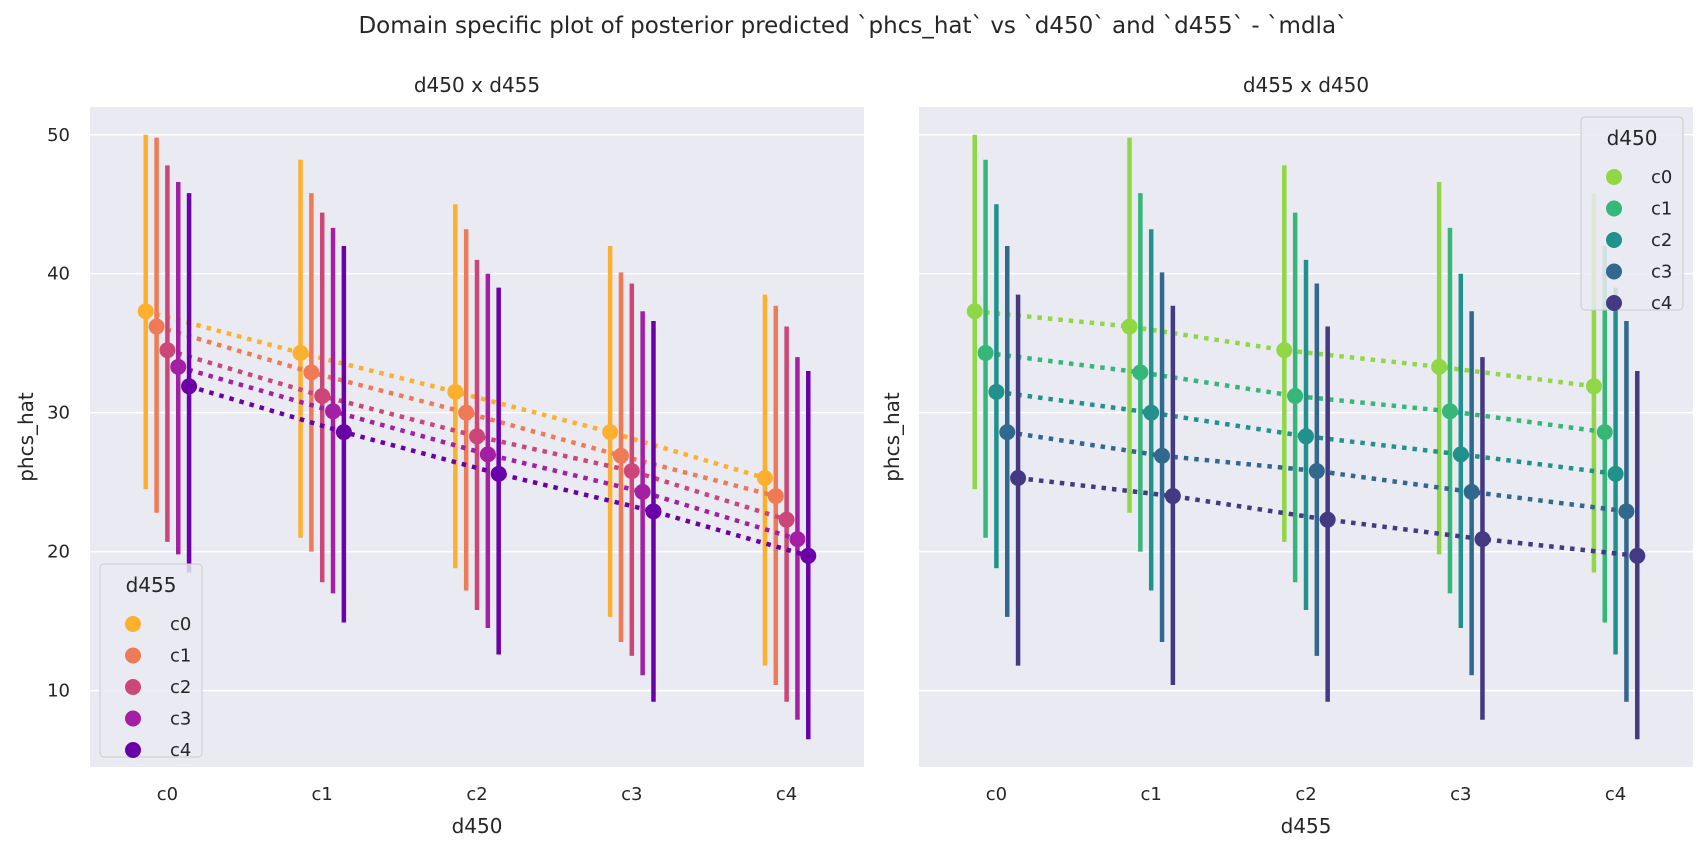 Image resolution: width=1707 pixels, height=852 pixels. I want to click on legend-label: c1, so click(180, 656).